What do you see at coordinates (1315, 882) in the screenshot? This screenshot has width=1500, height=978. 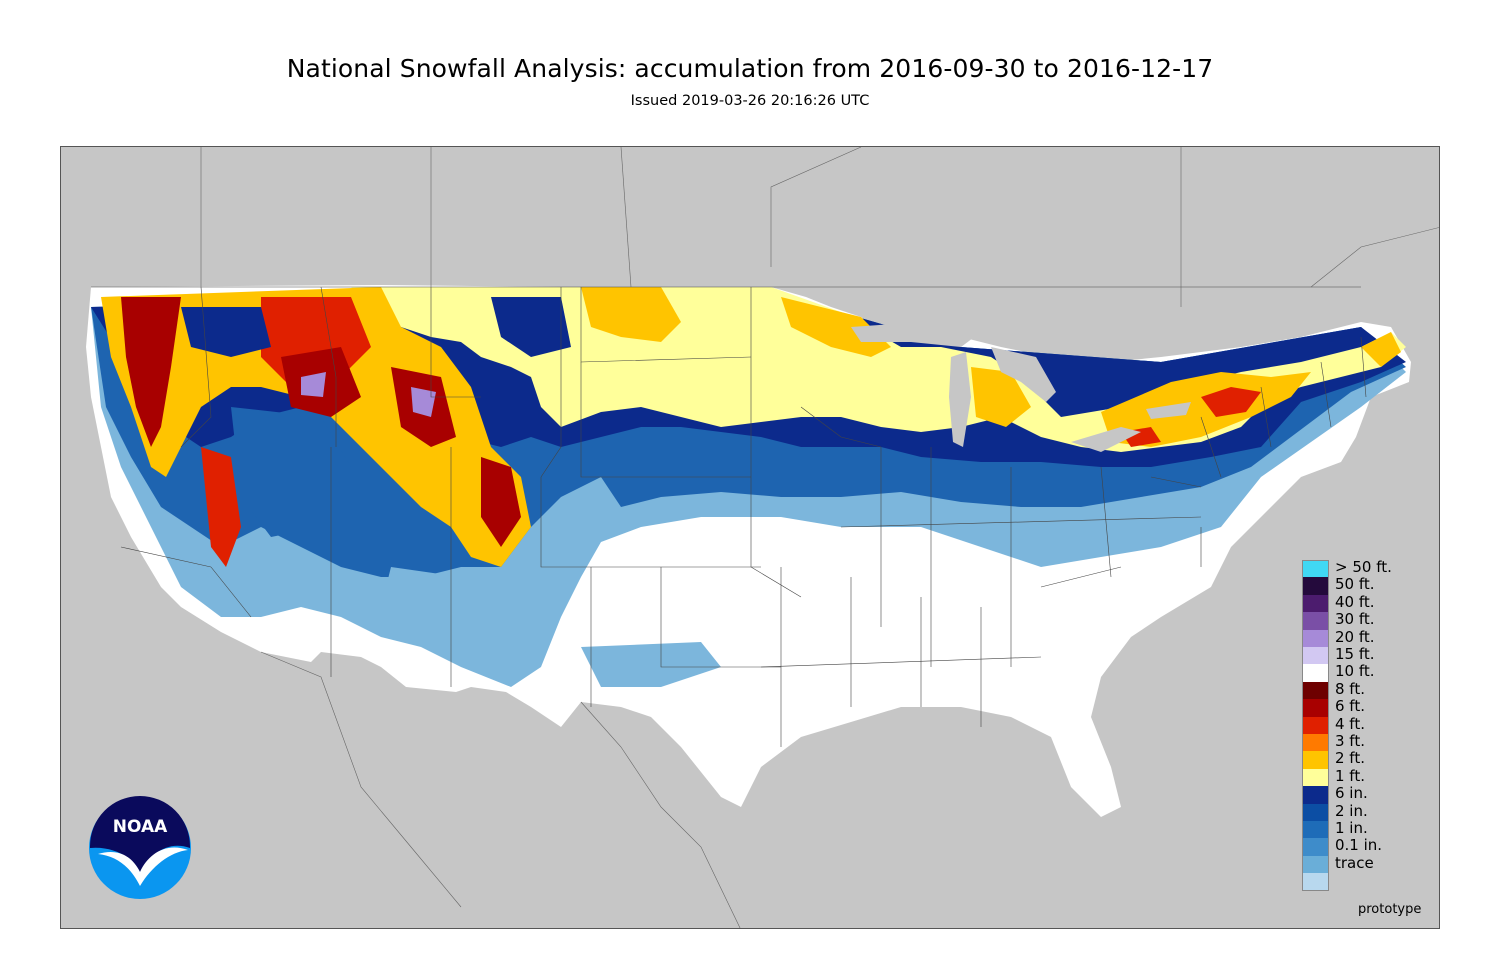 I see `legend-bottom-swatch` at bounding box center [1315, 882].